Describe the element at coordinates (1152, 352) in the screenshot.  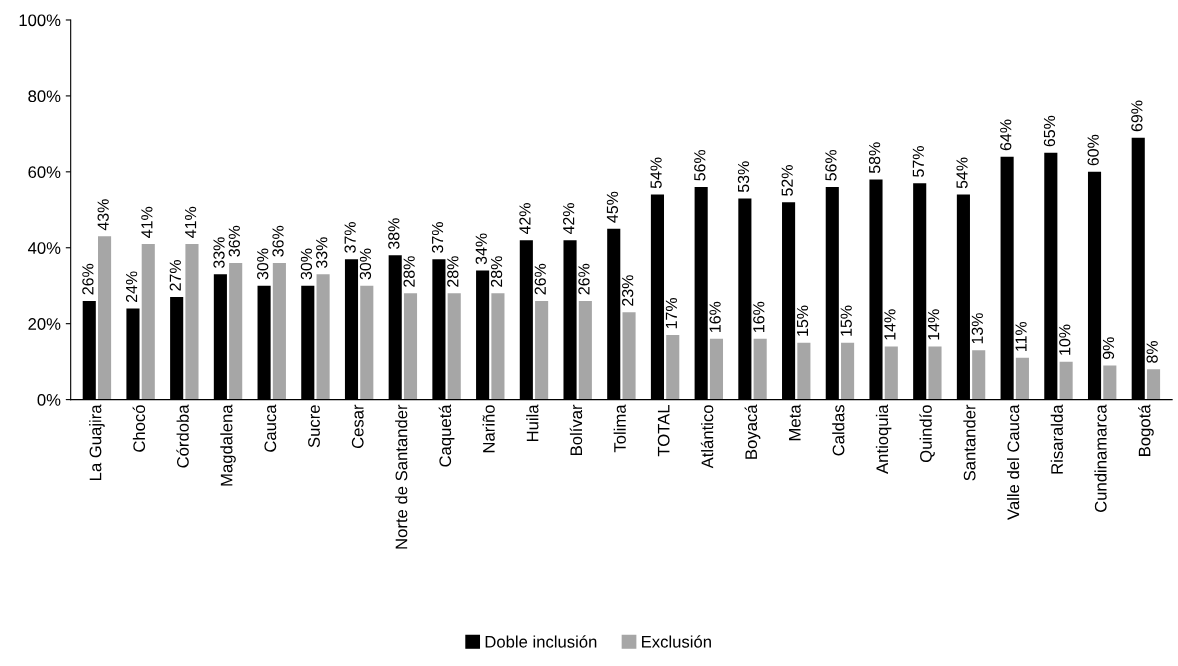
I see `data-label: 8%` at that location.